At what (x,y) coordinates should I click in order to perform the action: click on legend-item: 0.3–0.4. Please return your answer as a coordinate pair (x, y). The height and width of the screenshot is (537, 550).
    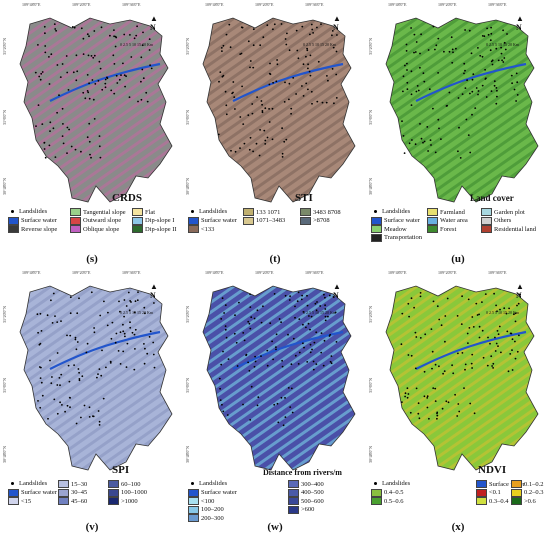
    Looking at the image, I should click on (492, 501).